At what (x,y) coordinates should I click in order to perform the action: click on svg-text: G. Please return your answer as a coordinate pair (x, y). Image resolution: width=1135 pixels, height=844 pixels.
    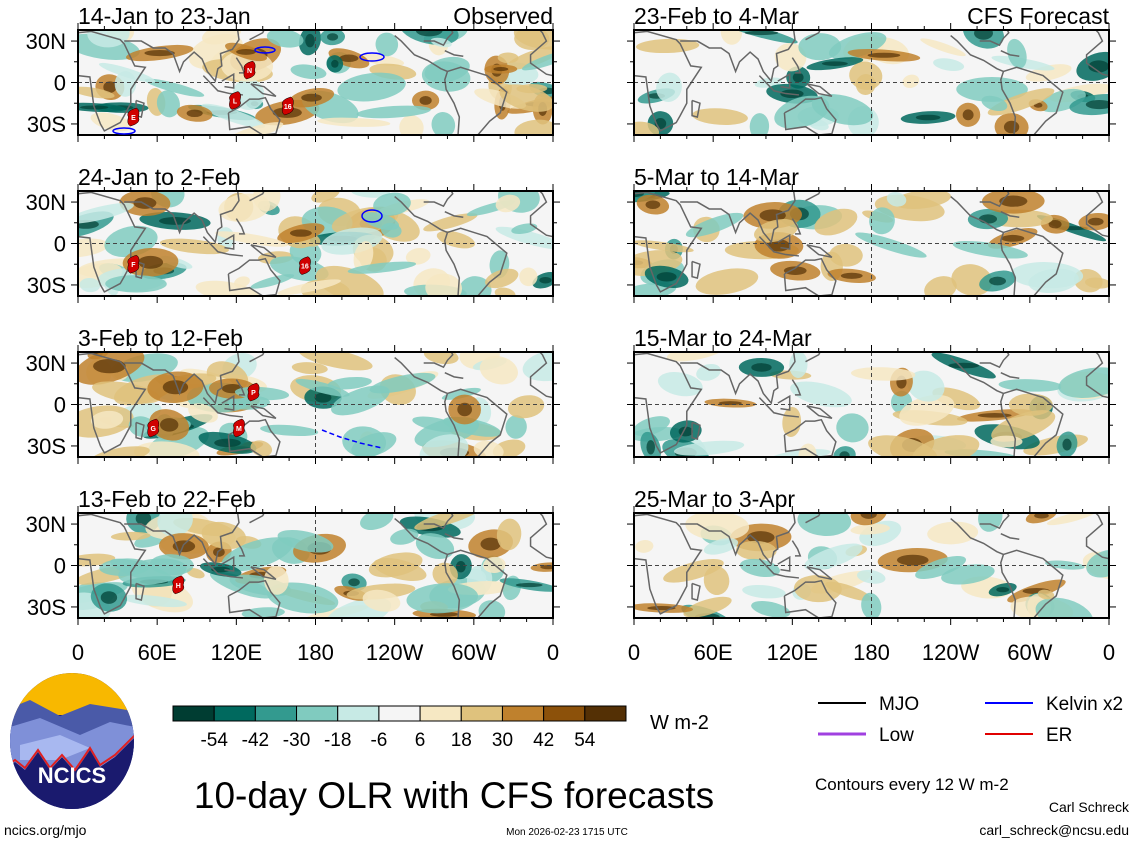
    Looking at the image, I should click on (153, 429).